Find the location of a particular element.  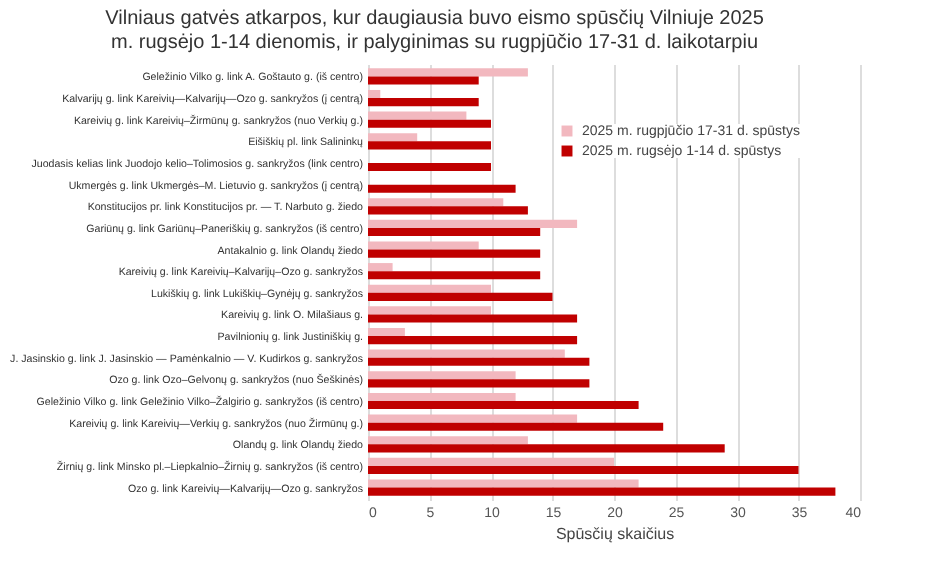

chart-title: Vilniaus gatvės atkarpos, kur daugiausia buvo eismo spūsčių Vilniuje 2025 m. rugsėjo 1-14 dienomis, ir palyginimas su rugpjūčio 17-31 d. laikotarpiu is located at coordinates (435, 31).